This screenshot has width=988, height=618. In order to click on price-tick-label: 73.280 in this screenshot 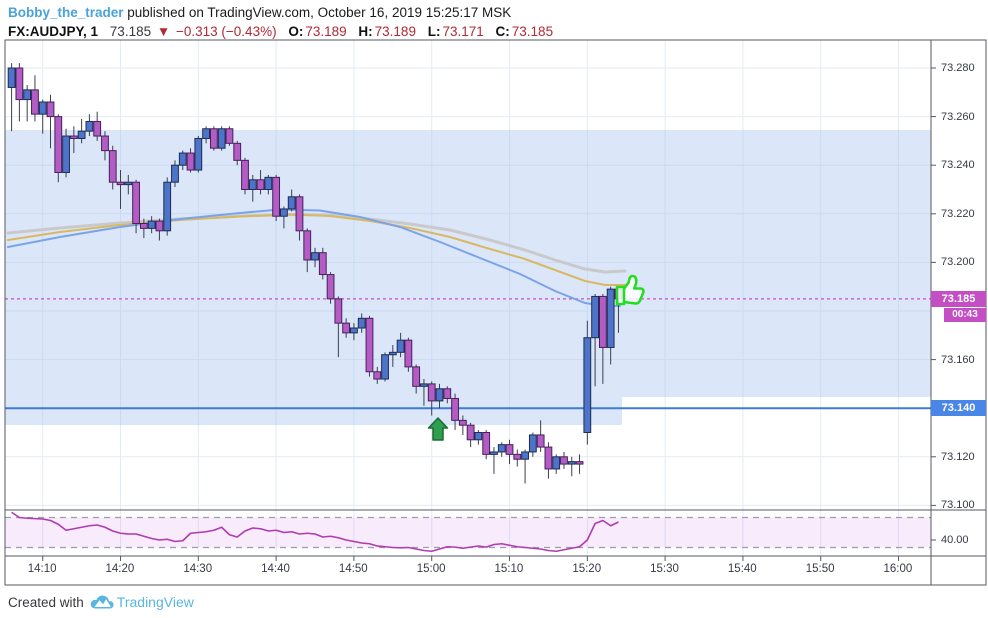, I will do `click(958, 68)`.